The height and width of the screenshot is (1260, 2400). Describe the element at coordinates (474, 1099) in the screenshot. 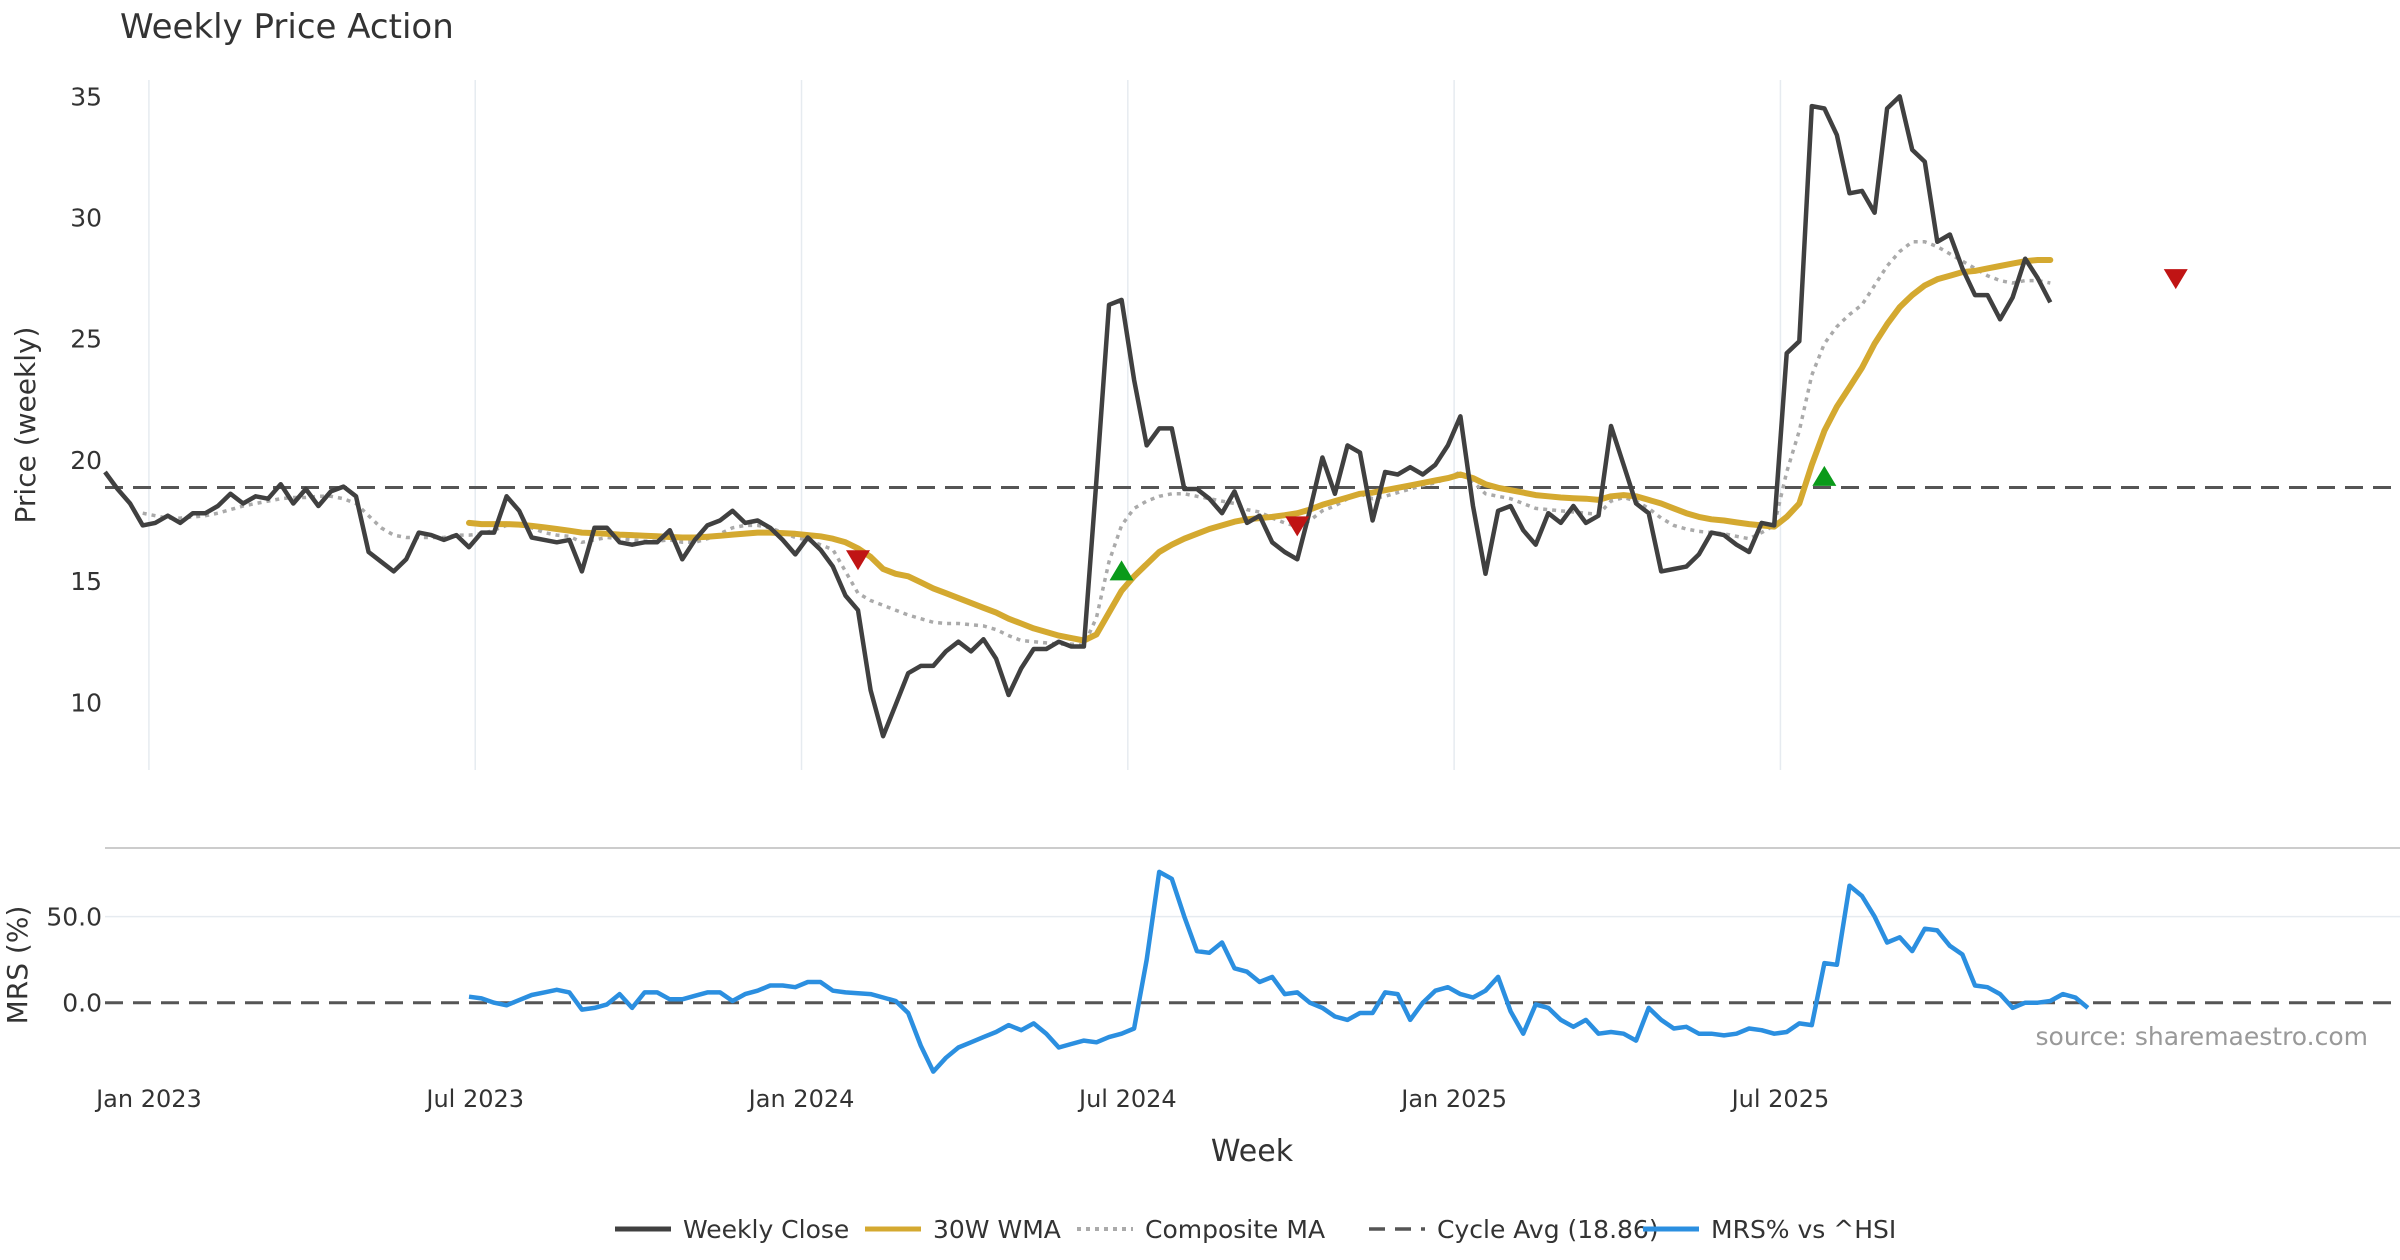

I see `x-tick-label: Jul 2023` at that location.